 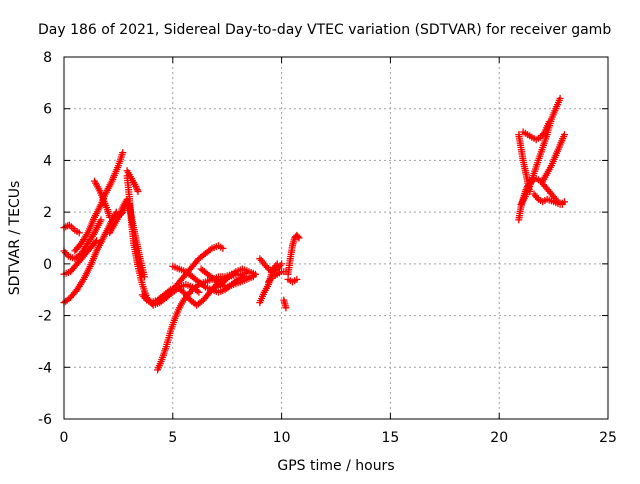 I want to click on y-tick-label: -4, so click(x=45, y=368).